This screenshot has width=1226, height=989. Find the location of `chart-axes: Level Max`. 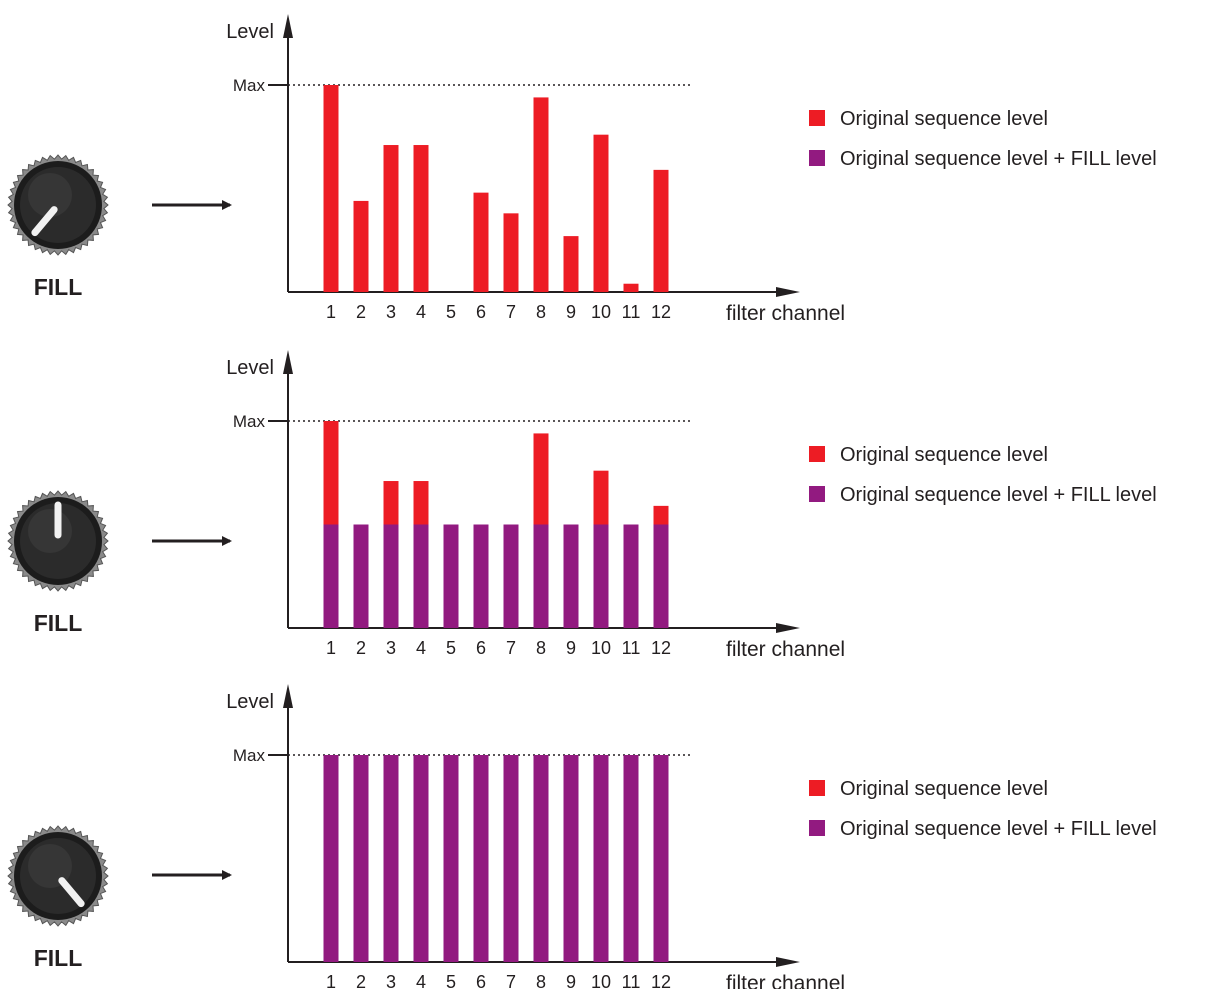

chart-axes: Level Max is located at coordinates (513, 155).